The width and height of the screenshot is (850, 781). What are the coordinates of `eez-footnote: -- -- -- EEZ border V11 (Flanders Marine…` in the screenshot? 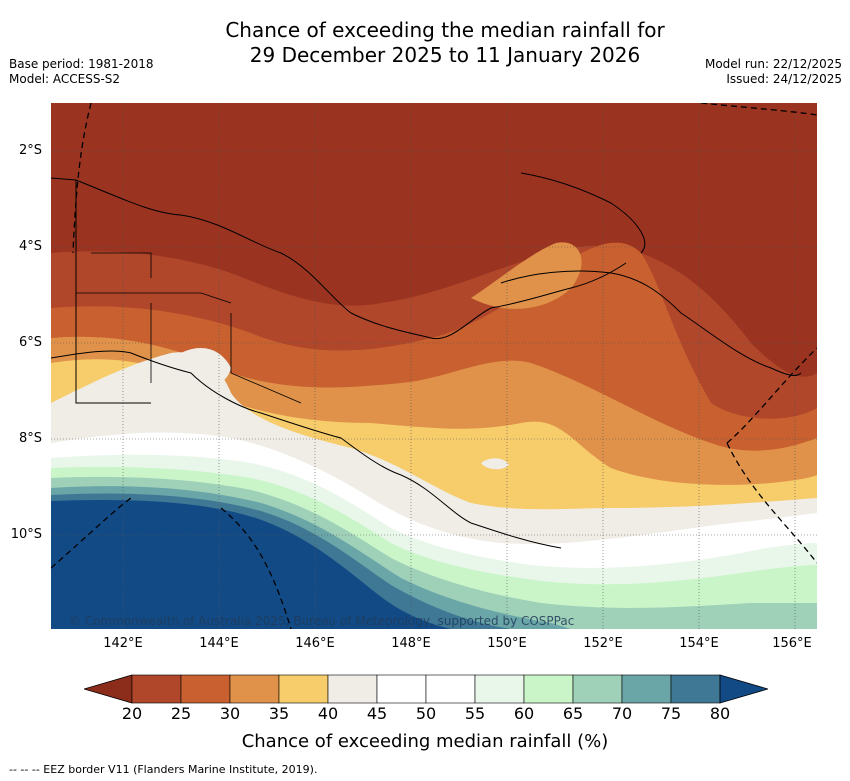 It's located at (163, 769).